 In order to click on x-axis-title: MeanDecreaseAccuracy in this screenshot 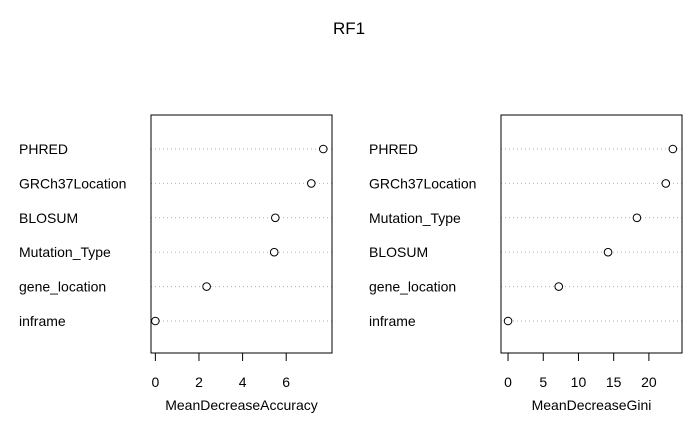, I will do `click(241, 405)`.